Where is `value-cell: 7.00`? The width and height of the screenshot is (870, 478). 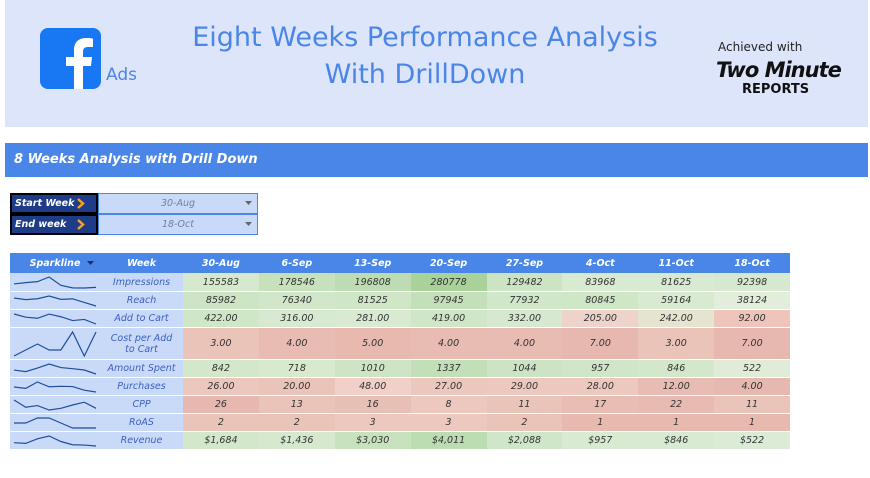
value-cell: 7.00 is located at coordinates (600, 344).